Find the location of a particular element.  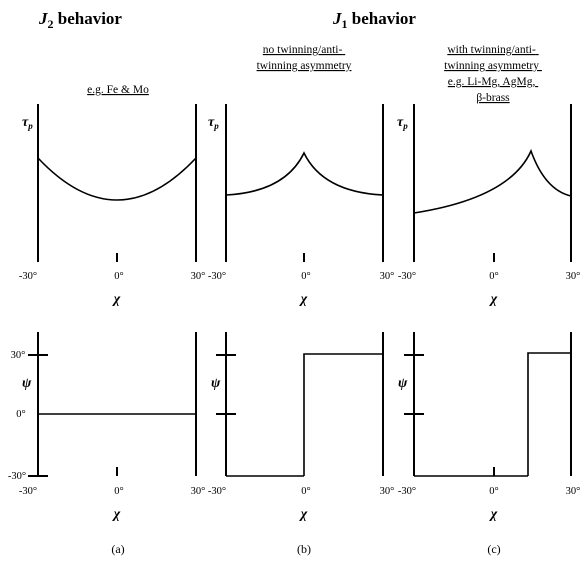

tick-30-c: 30° is located at coordinates (573, 276).